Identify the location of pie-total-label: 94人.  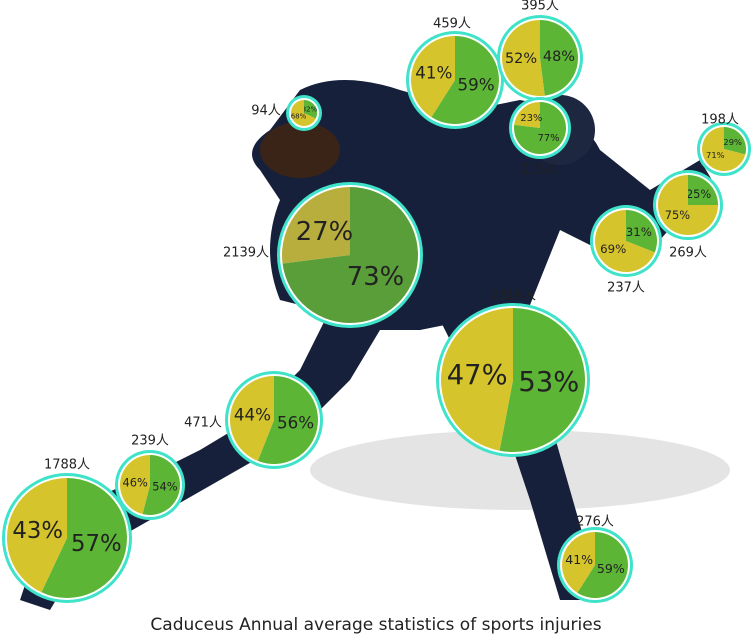
(266, 111).